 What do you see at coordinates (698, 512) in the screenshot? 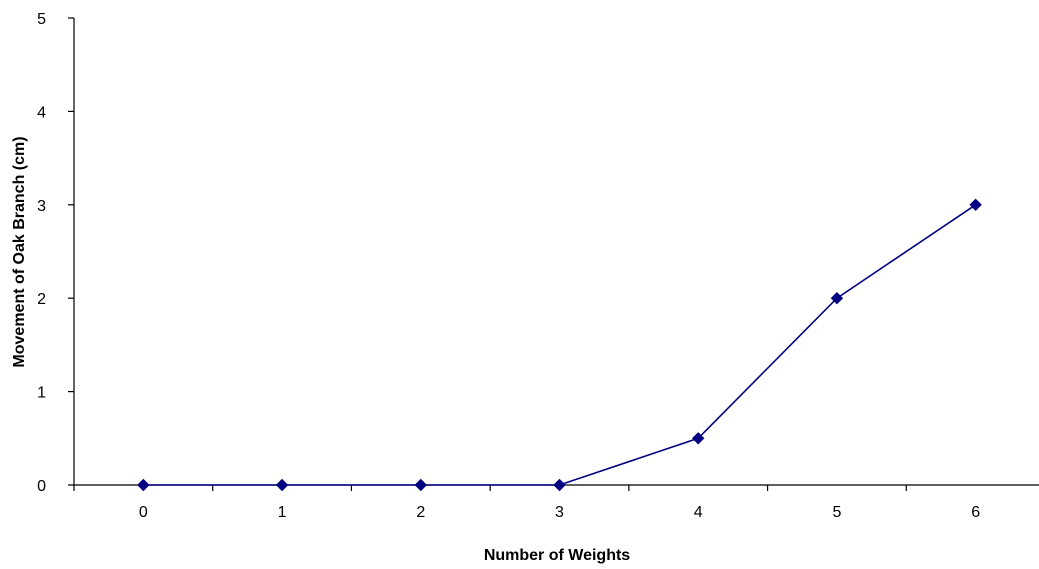
I see `x-tick-label: 4` at bounding box center [698, 512].